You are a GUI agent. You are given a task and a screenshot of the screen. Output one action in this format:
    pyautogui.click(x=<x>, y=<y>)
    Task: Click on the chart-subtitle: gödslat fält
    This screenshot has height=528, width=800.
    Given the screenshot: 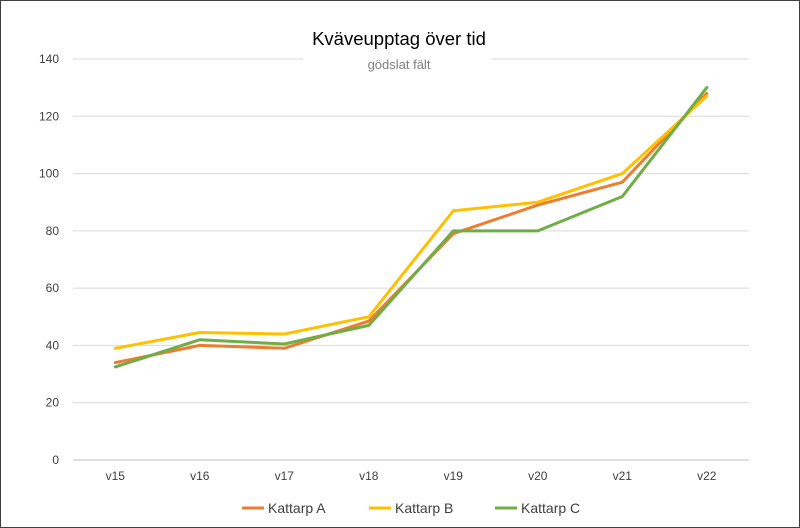 What is the action you would take?
    pyautogui.click(x=399, y=64)
    